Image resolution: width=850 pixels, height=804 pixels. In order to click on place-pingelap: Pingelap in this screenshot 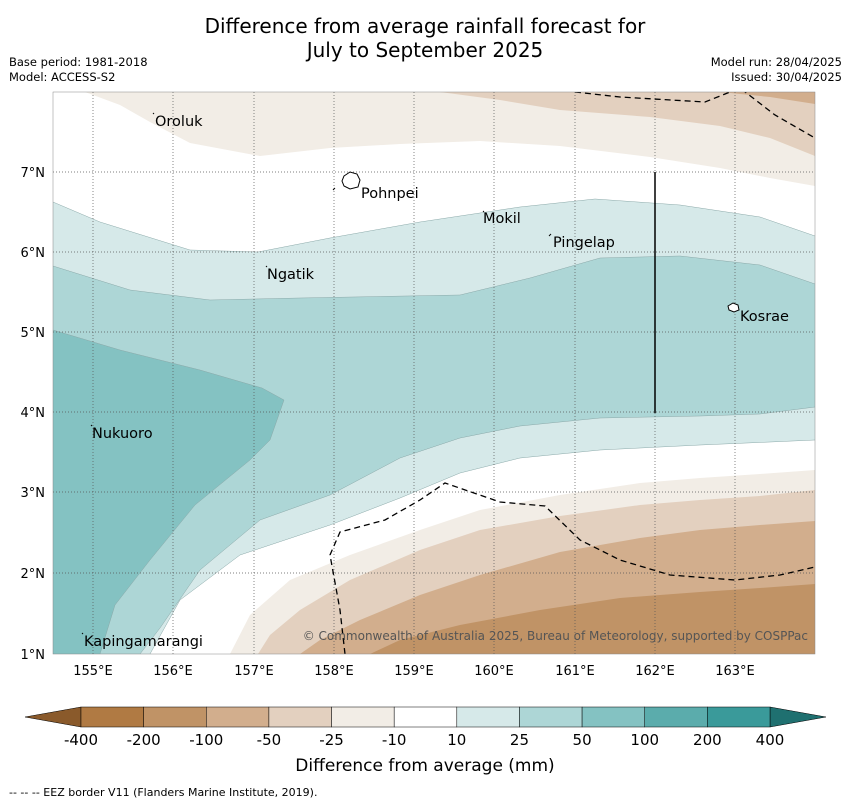, I will do `click(584, 243)`.